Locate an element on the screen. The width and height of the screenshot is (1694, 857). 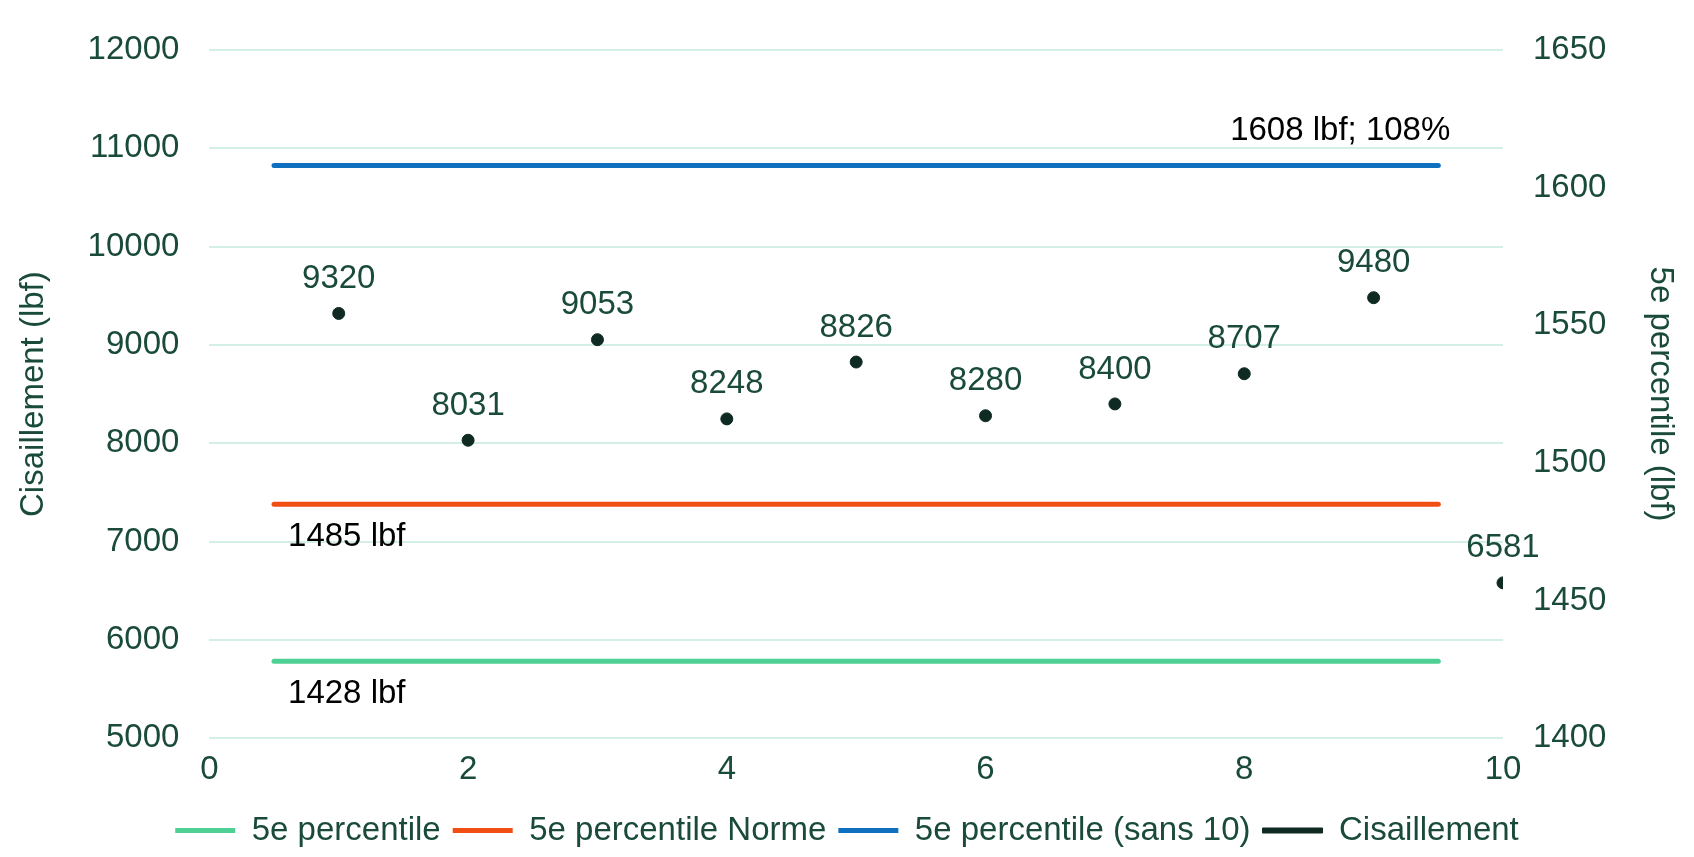
y-tick-label: 5000 is located at coordinates (142, 736).